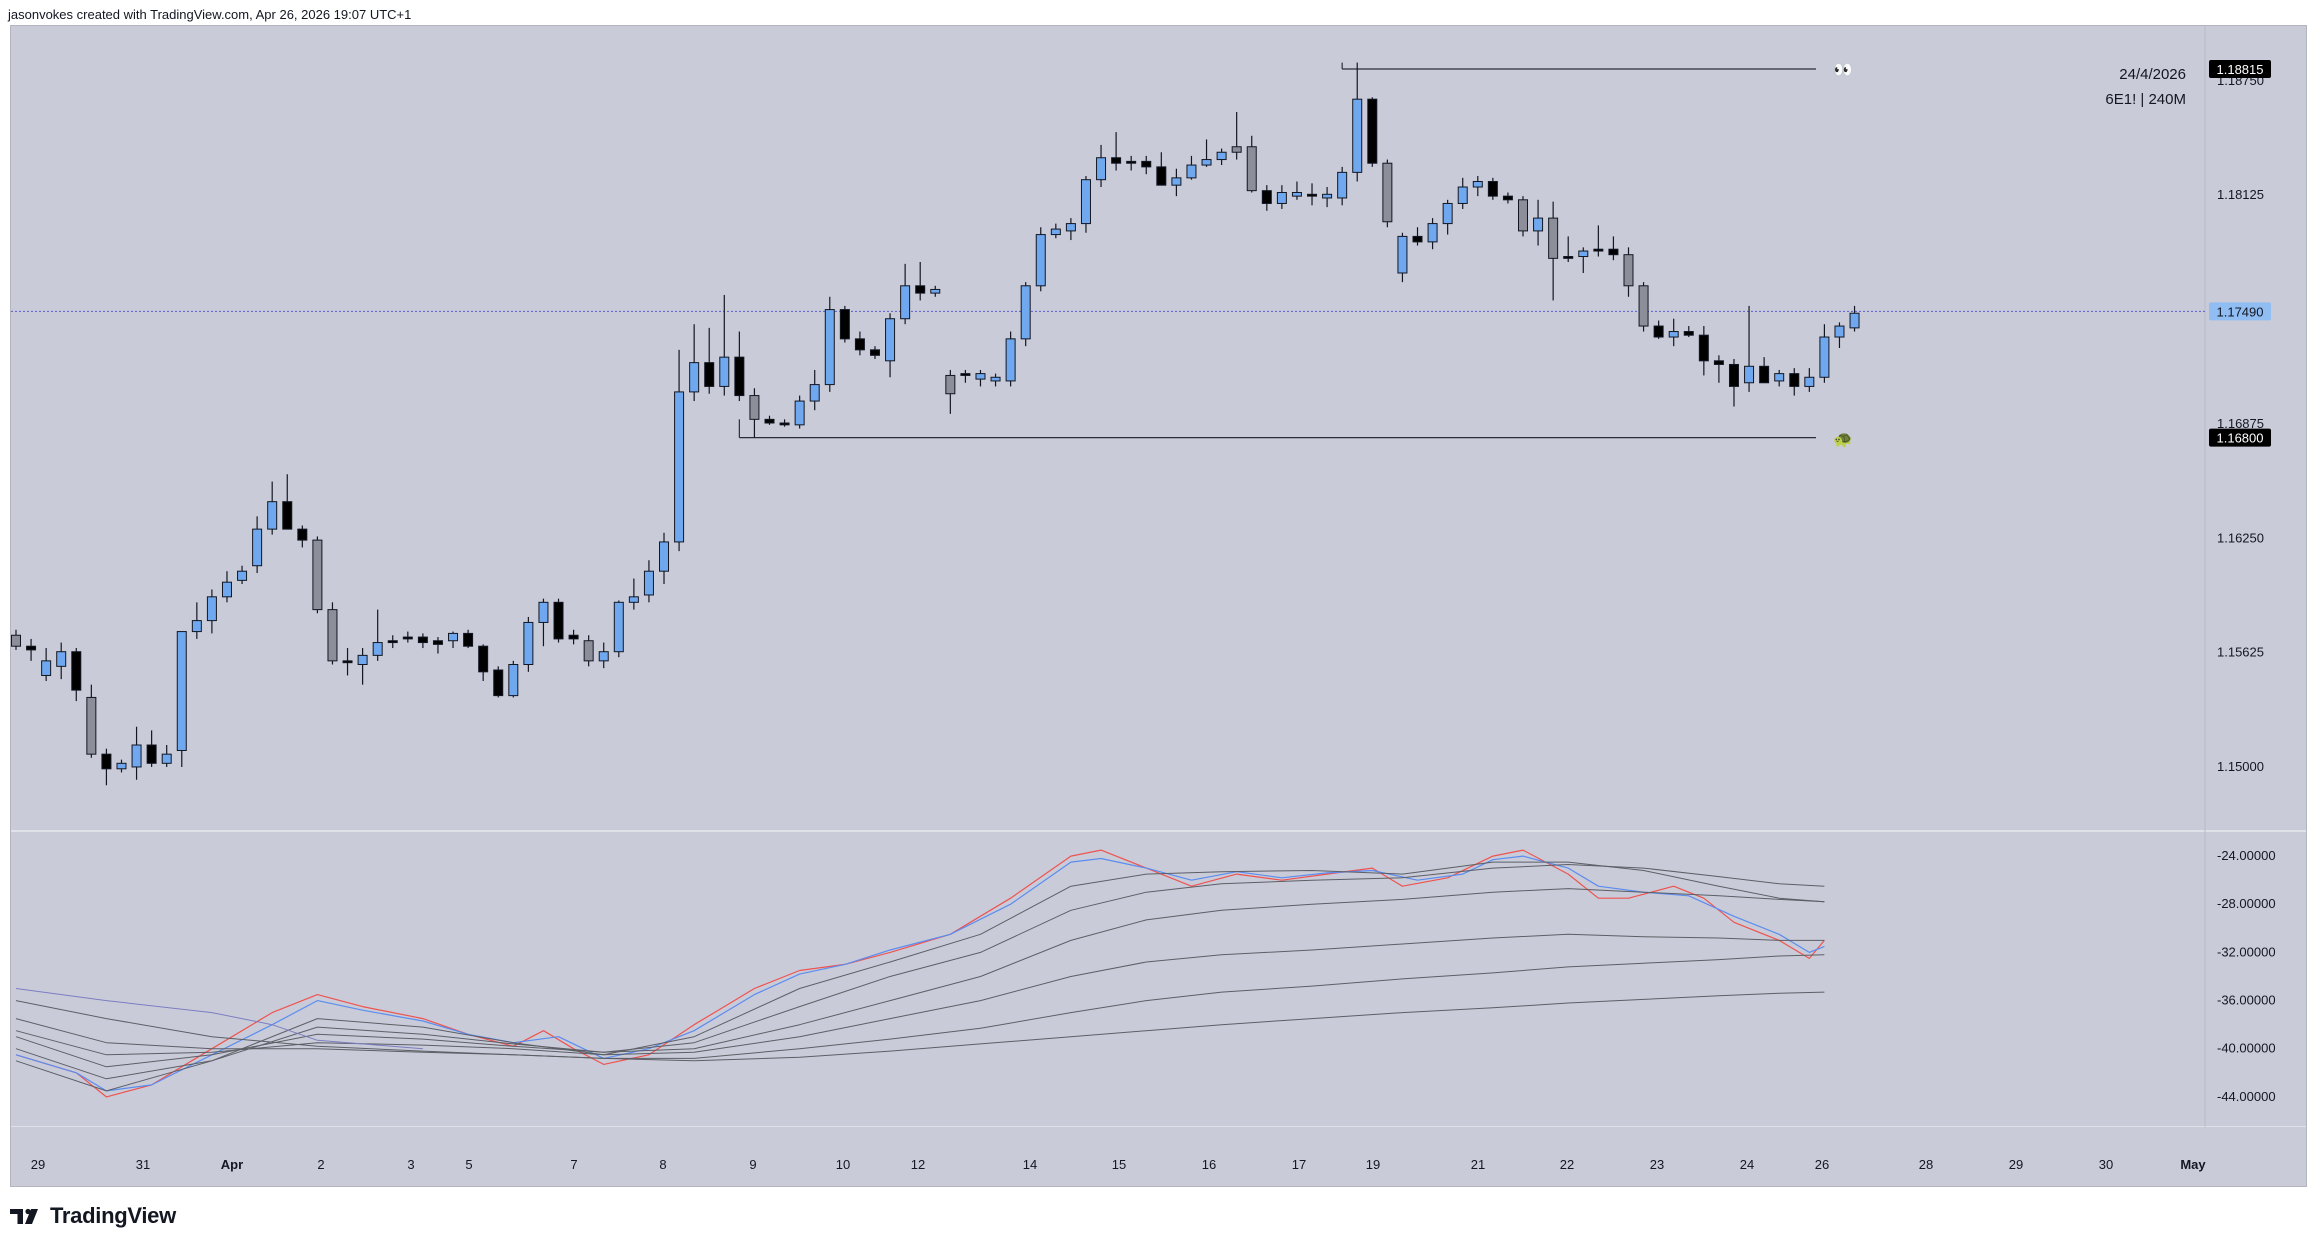 The height and width of the screenshot is (1247, 2315). Describe the element at coordinates (1373, 1164) in the screenshot. I see `time-axis-label: 19` at that location.